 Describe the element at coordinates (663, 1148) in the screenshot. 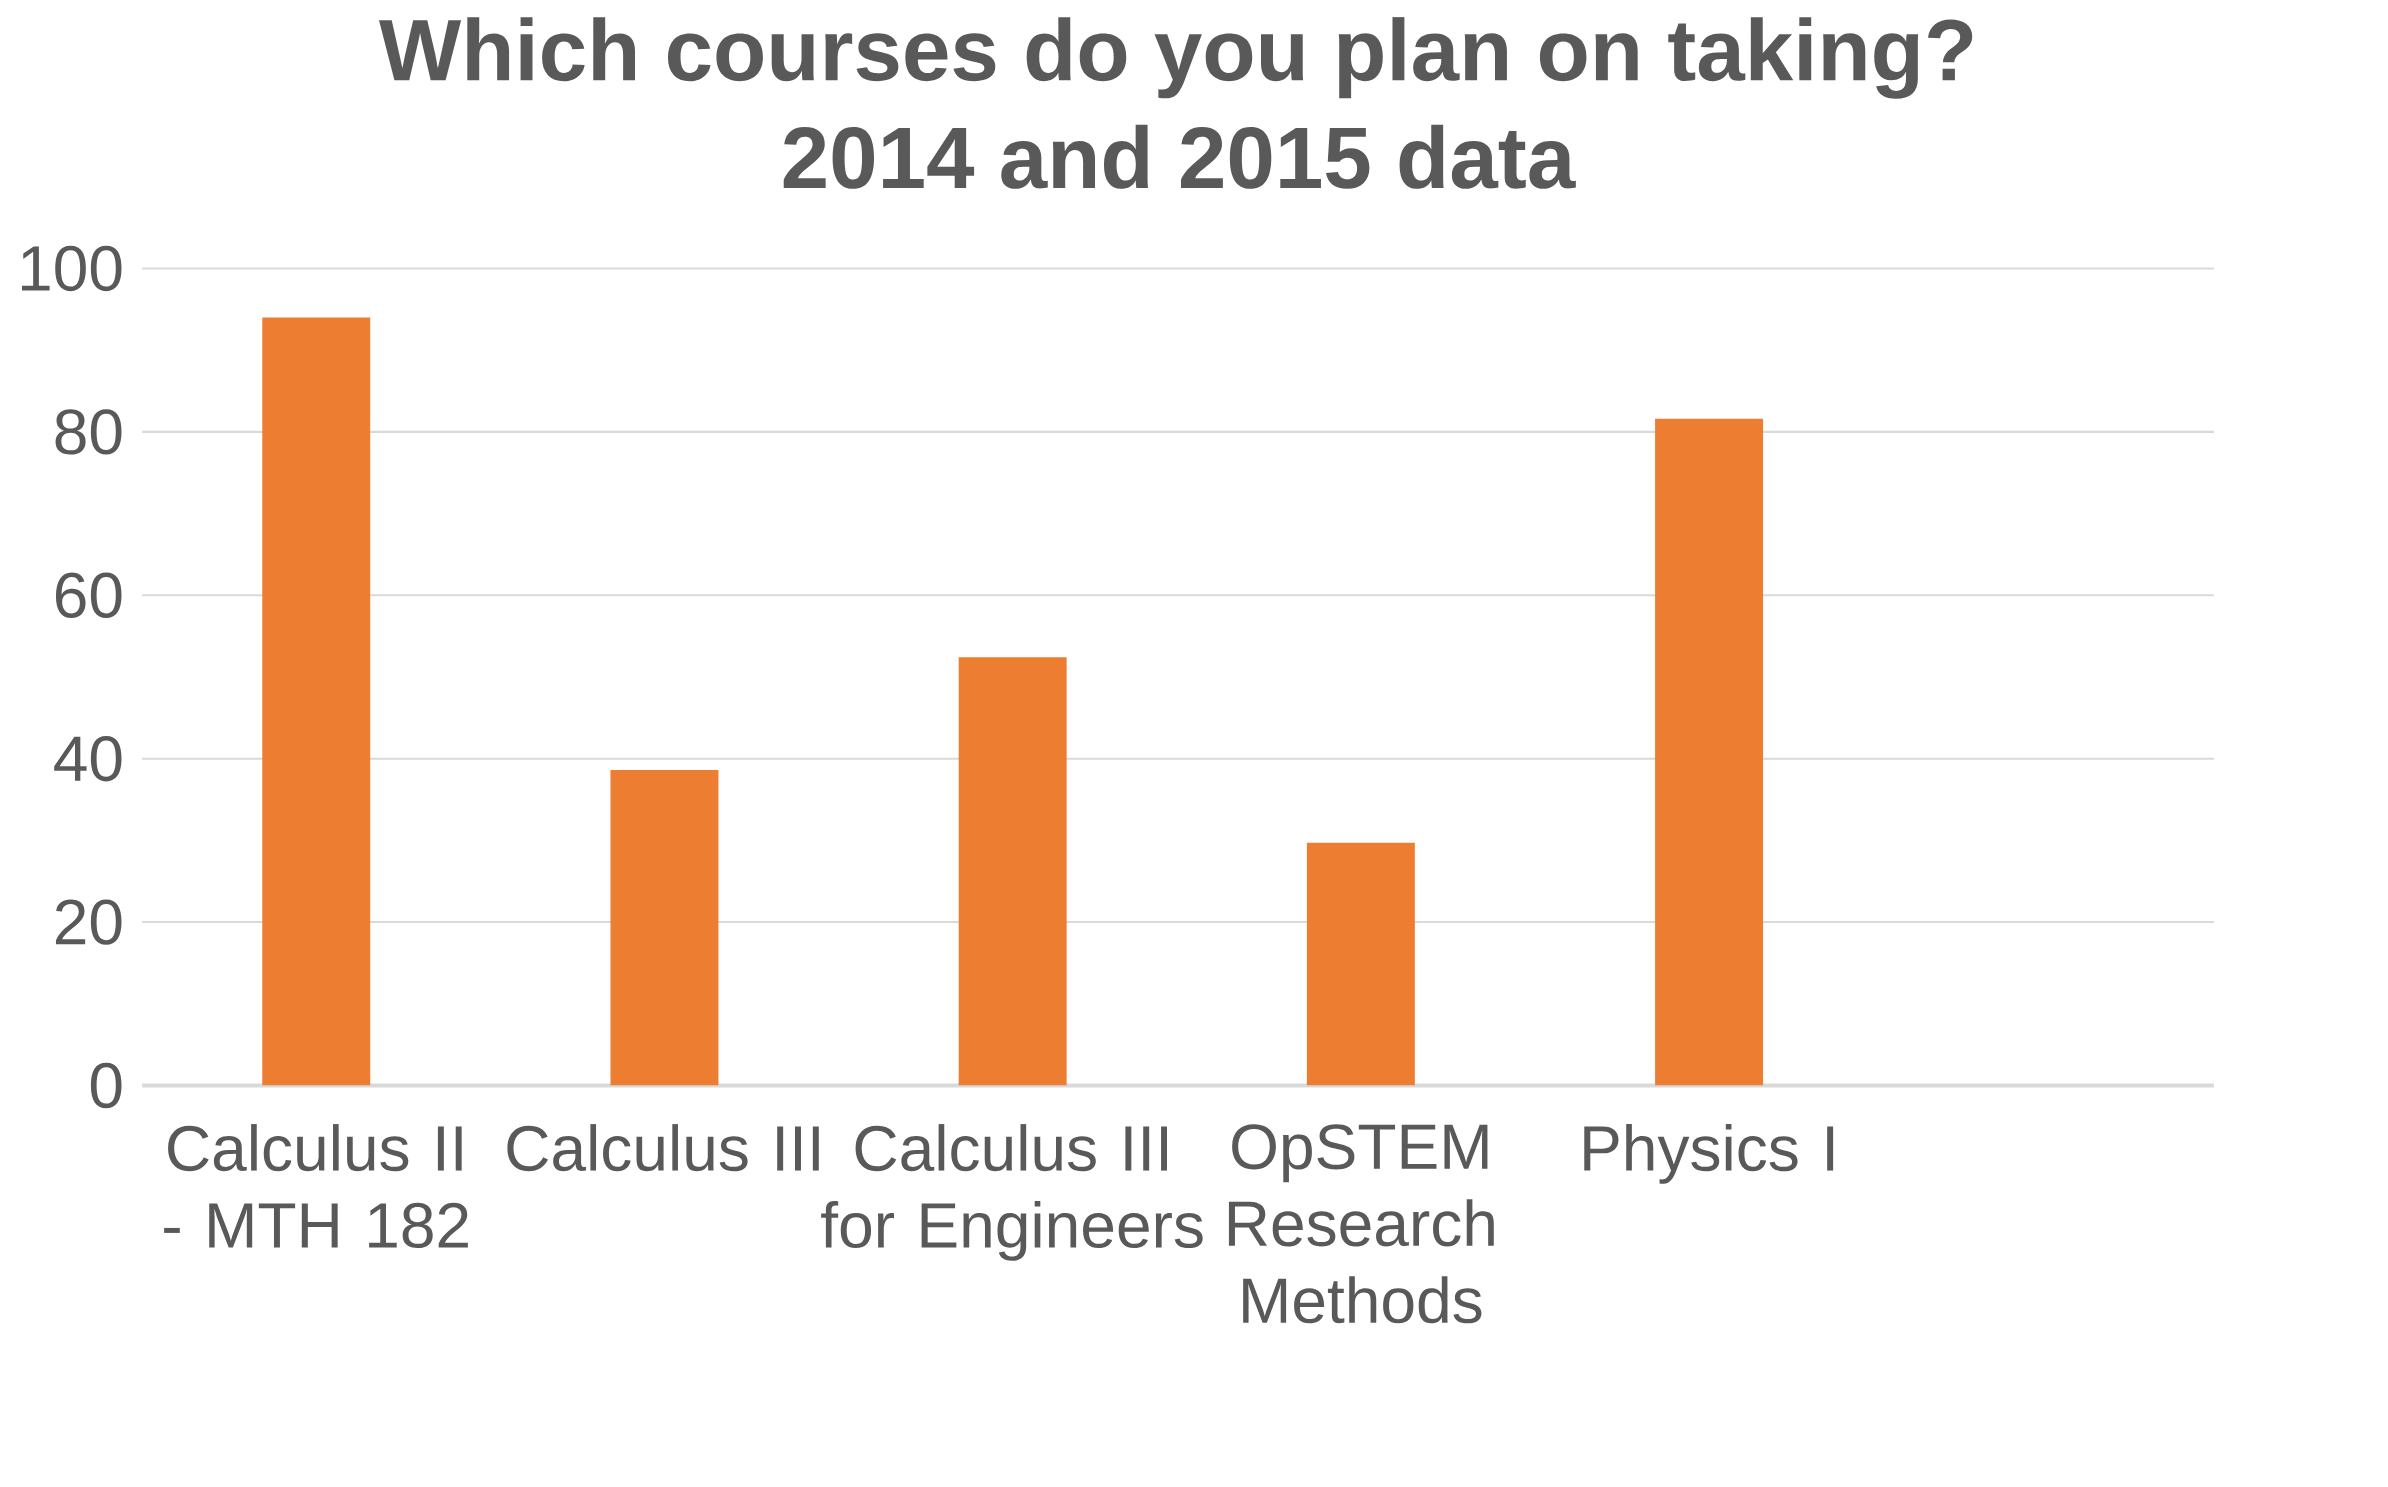

I see `x-tick-label: Calculus III` at that location.